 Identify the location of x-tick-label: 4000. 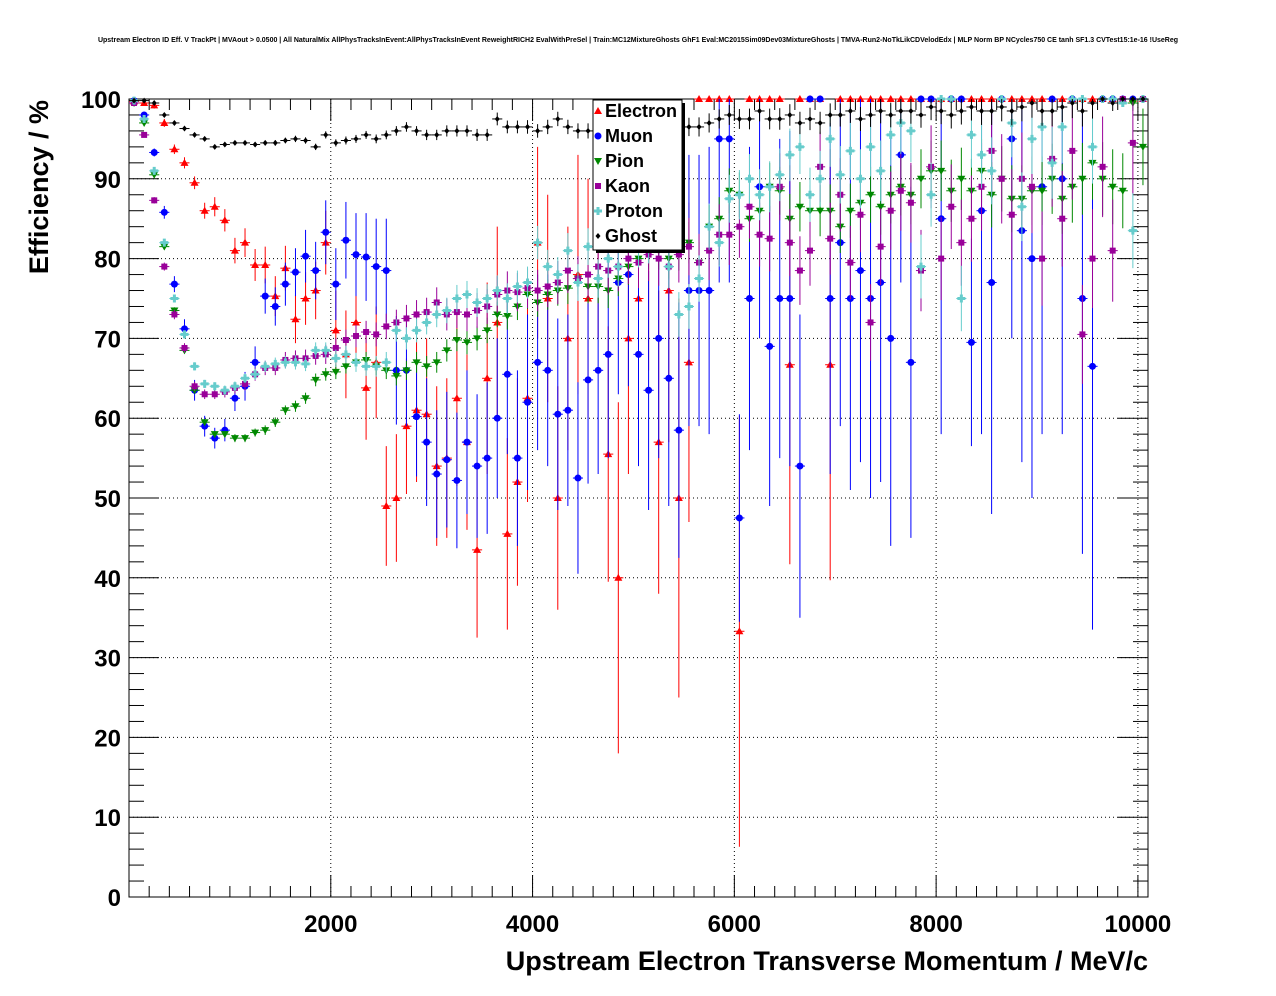
(532, 924).